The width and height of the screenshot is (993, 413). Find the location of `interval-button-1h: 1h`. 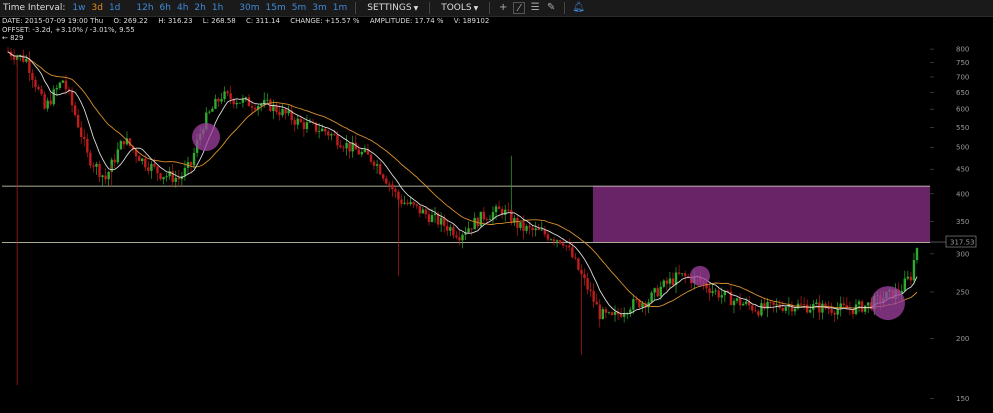

interval-button-1h: 1h is located at coordinates (217, 8).